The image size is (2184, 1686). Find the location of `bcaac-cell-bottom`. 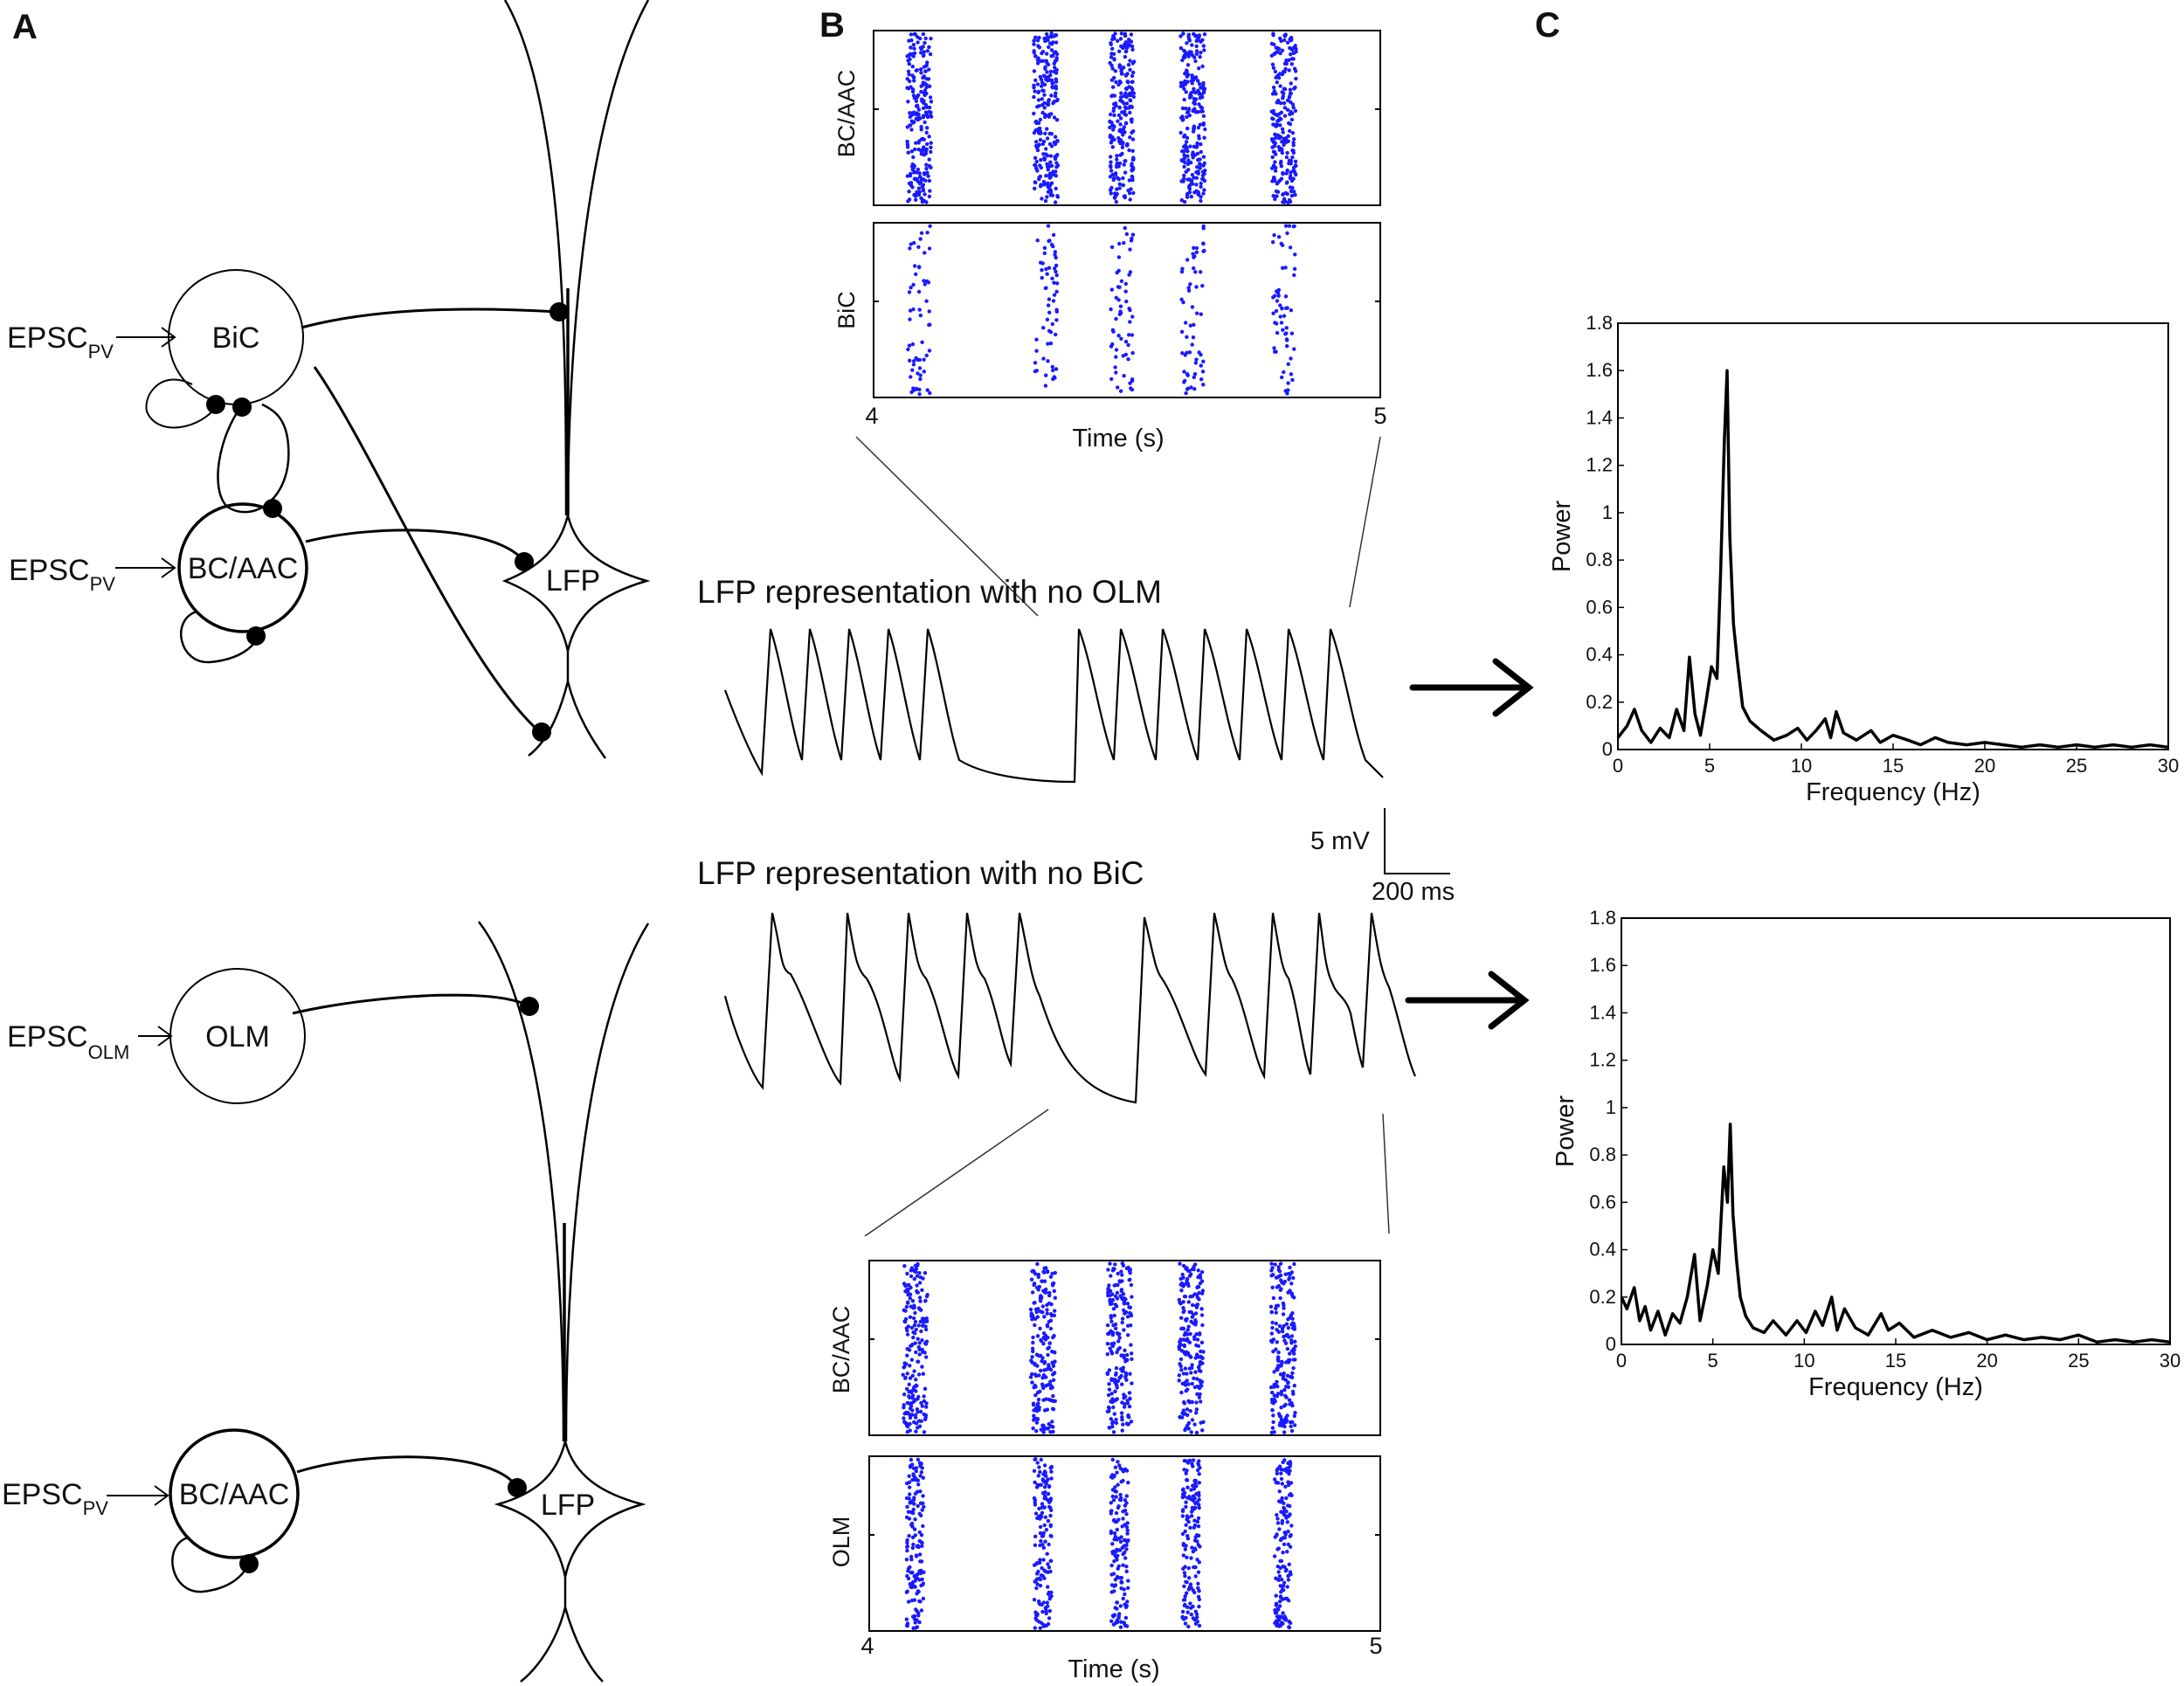

bcaac-cell-bottom is located at coordinates (234, 1493).